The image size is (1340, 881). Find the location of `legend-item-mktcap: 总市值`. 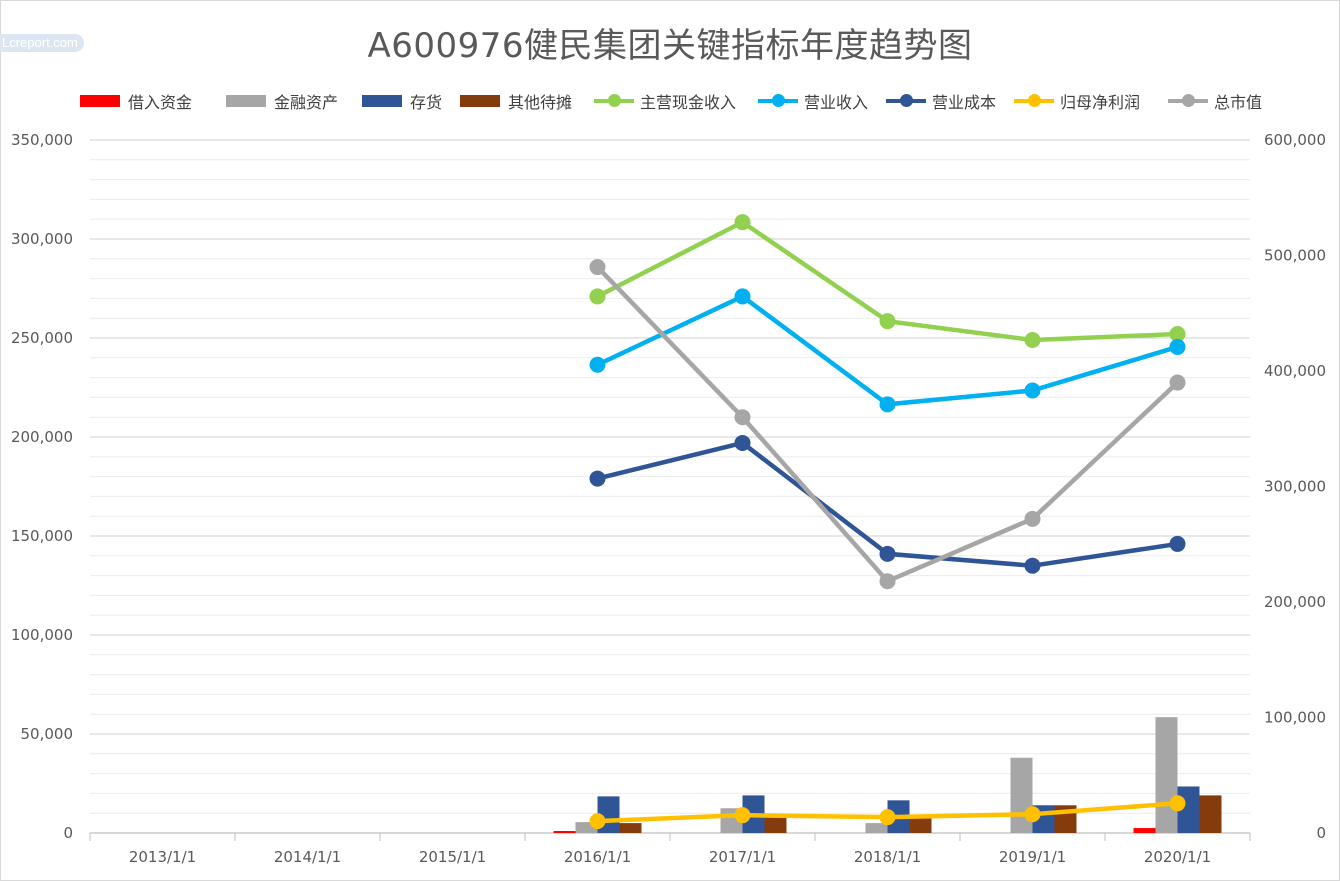

legend-item-mktcap: 总市值 is located at coordinates (1215, 101).